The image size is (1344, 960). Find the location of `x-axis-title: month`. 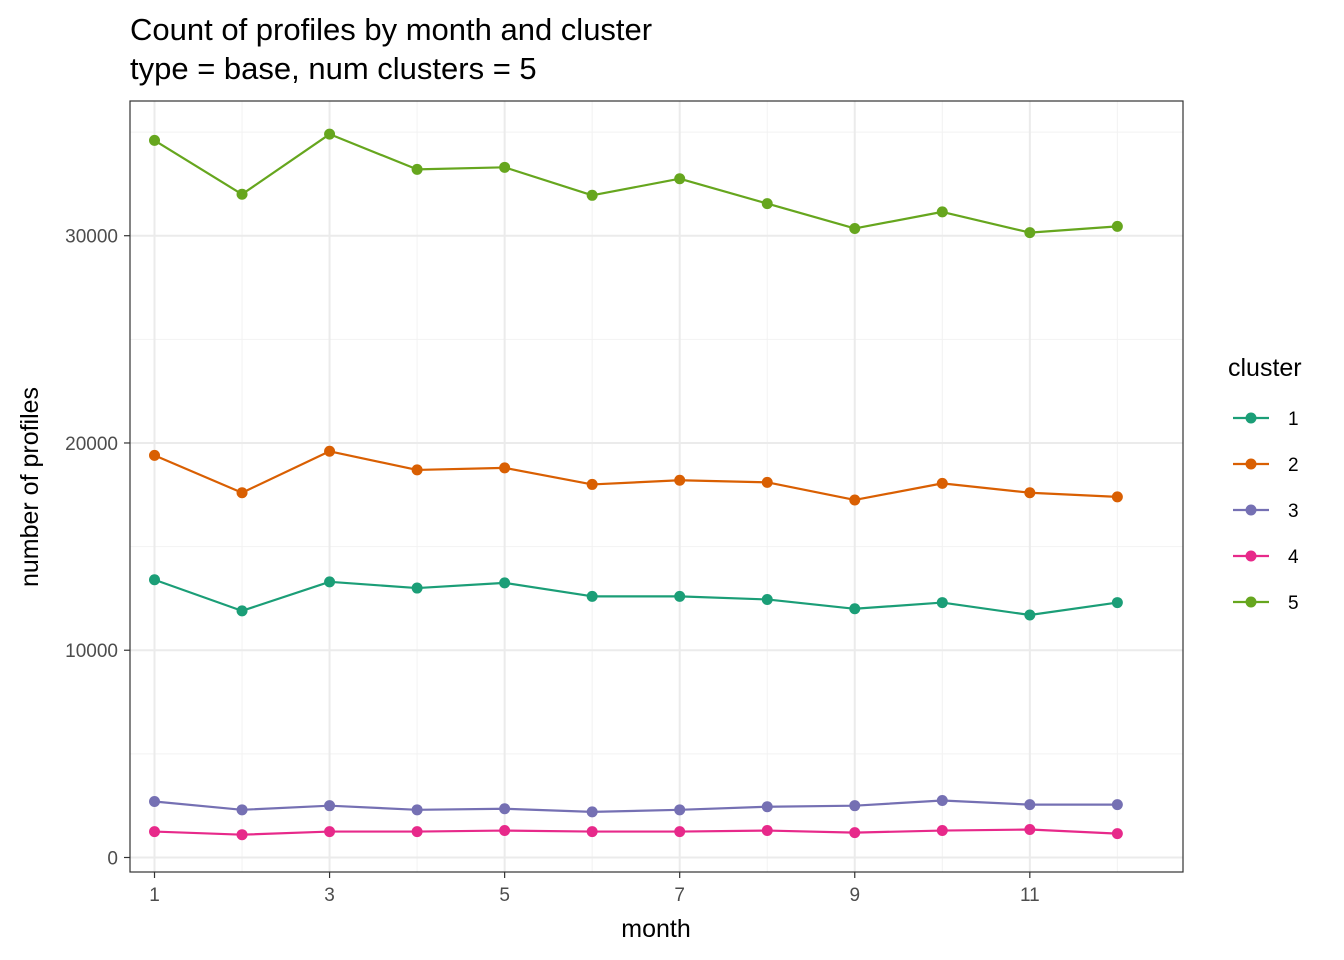

x-axis-title: month is located at coordinates (655, 929).